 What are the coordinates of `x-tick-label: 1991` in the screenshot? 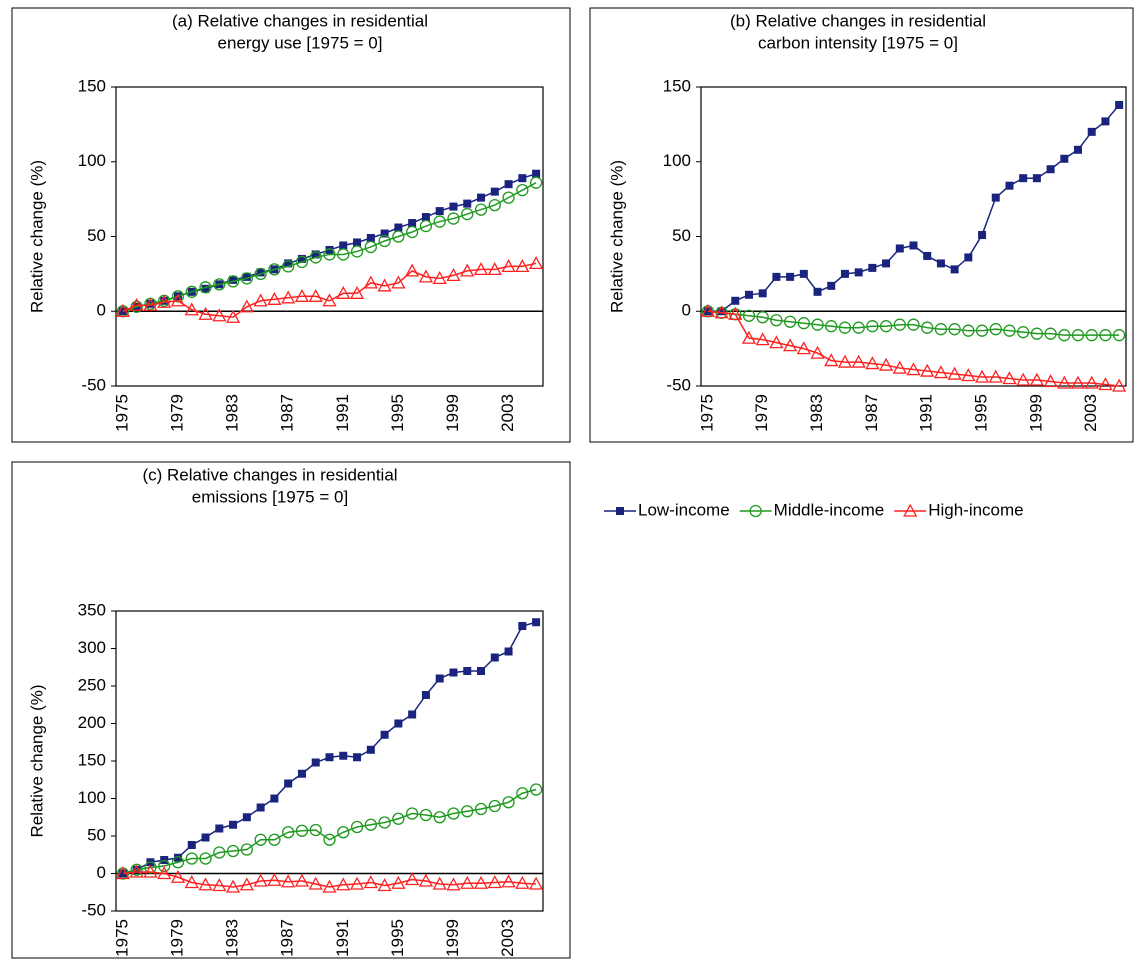 It's located at (342, 413).